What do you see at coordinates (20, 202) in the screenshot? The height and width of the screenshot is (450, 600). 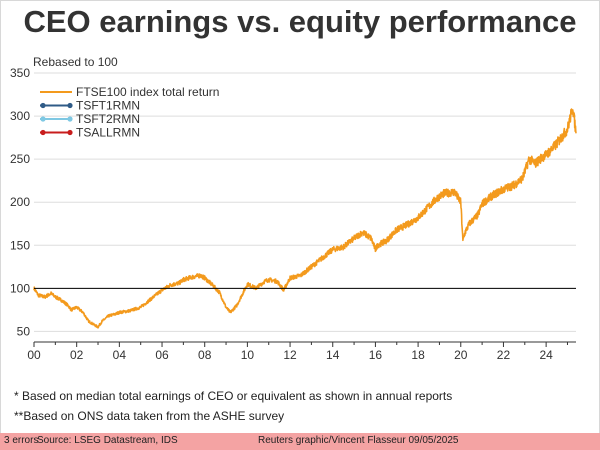 I see `y-tick-label: 200` at bounding box center [20, 202].